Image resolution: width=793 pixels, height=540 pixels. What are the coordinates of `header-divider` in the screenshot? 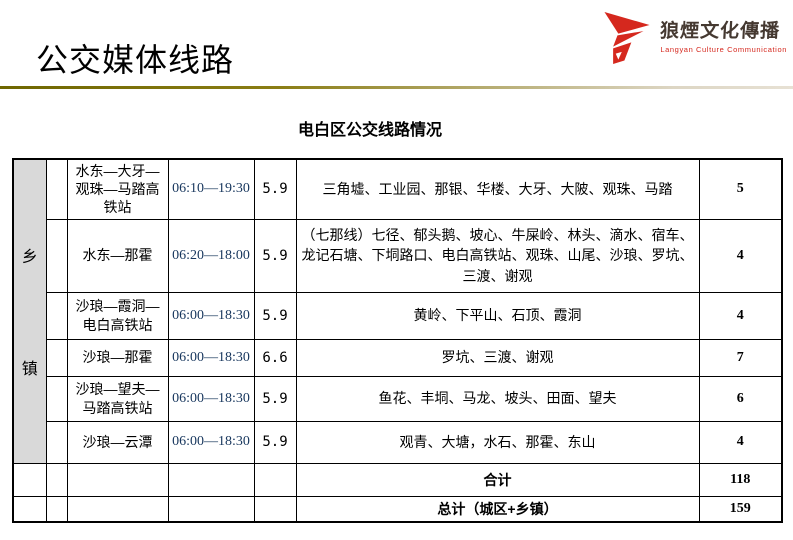 It's located at (396, 87).